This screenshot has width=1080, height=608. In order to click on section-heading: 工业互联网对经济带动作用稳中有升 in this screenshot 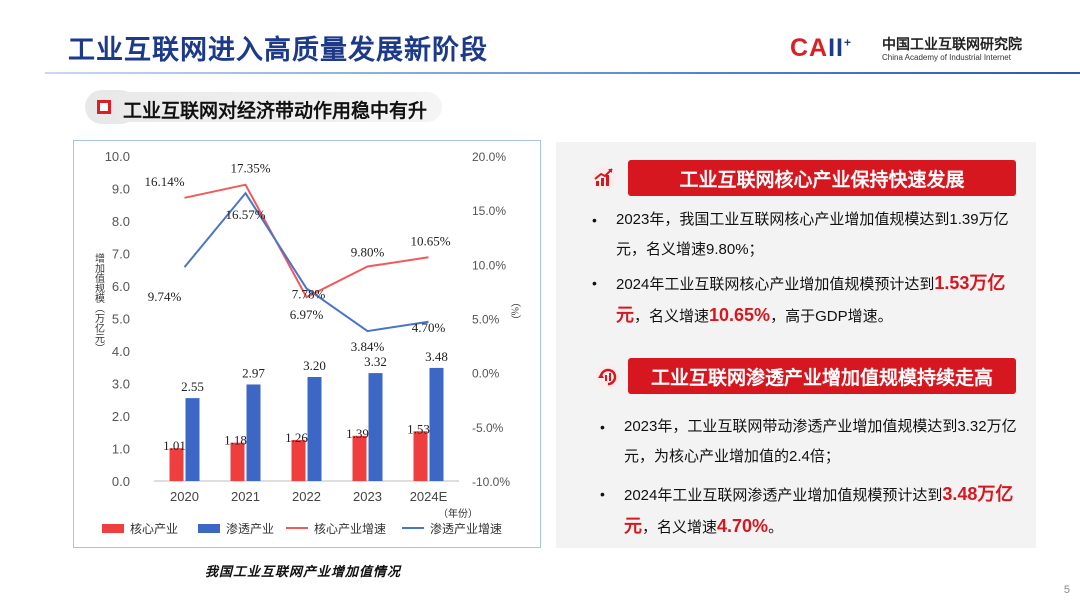, I will do `click(265, 107)`.